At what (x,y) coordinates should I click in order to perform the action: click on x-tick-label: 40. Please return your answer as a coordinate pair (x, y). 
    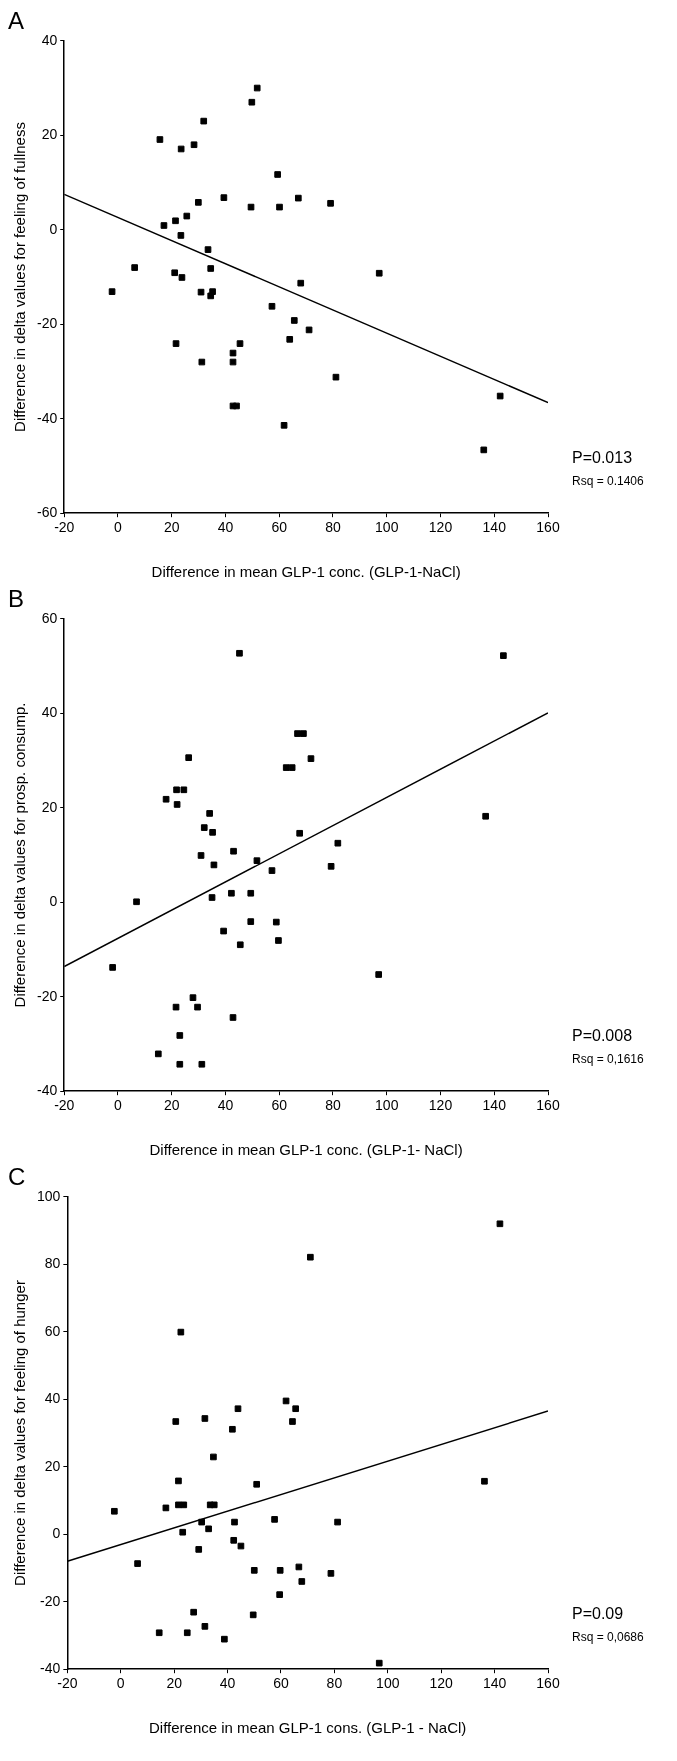
    Looking at the image, I should click on (225, 527).